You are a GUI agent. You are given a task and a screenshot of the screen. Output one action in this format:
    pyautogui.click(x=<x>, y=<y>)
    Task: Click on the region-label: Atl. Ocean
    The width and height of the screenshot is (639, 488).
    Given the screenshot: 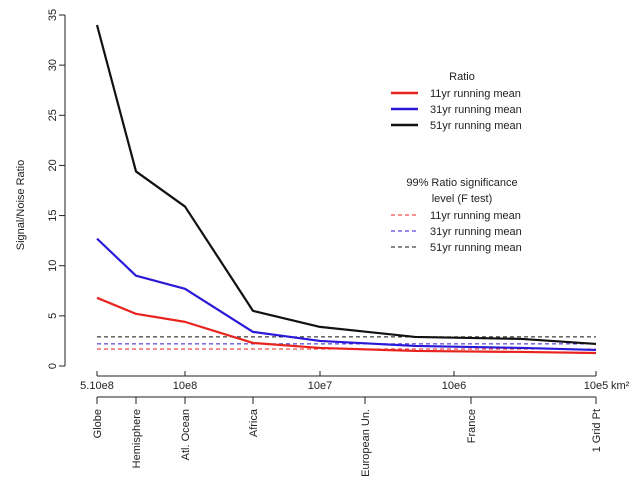 What is the action you would take?
    pyautogui.click(x=186, y=434)
    